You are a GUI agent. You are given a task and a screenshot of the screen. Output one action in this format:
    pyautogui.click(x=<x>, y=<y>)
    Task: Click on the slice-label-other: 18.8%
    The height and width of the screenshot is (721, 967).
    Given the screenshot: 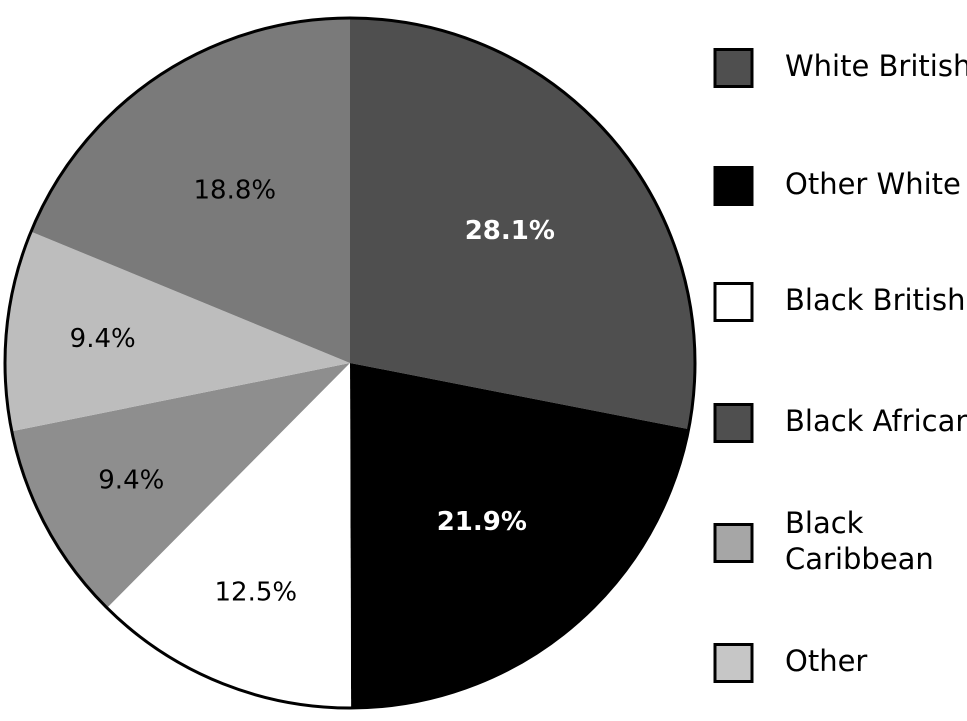 What is the action you would take?
    pyautogui.click(x=234, y=191)
    